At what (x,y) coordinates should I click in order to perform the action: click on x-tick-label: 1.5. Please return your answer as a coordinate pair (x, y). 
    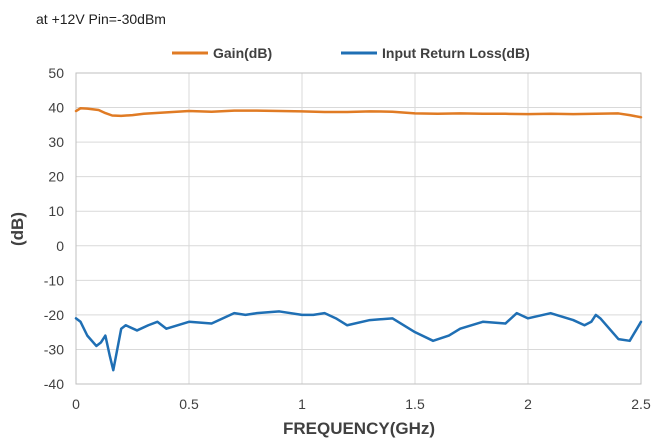
    Looking at the image, I should click on (415, 404).